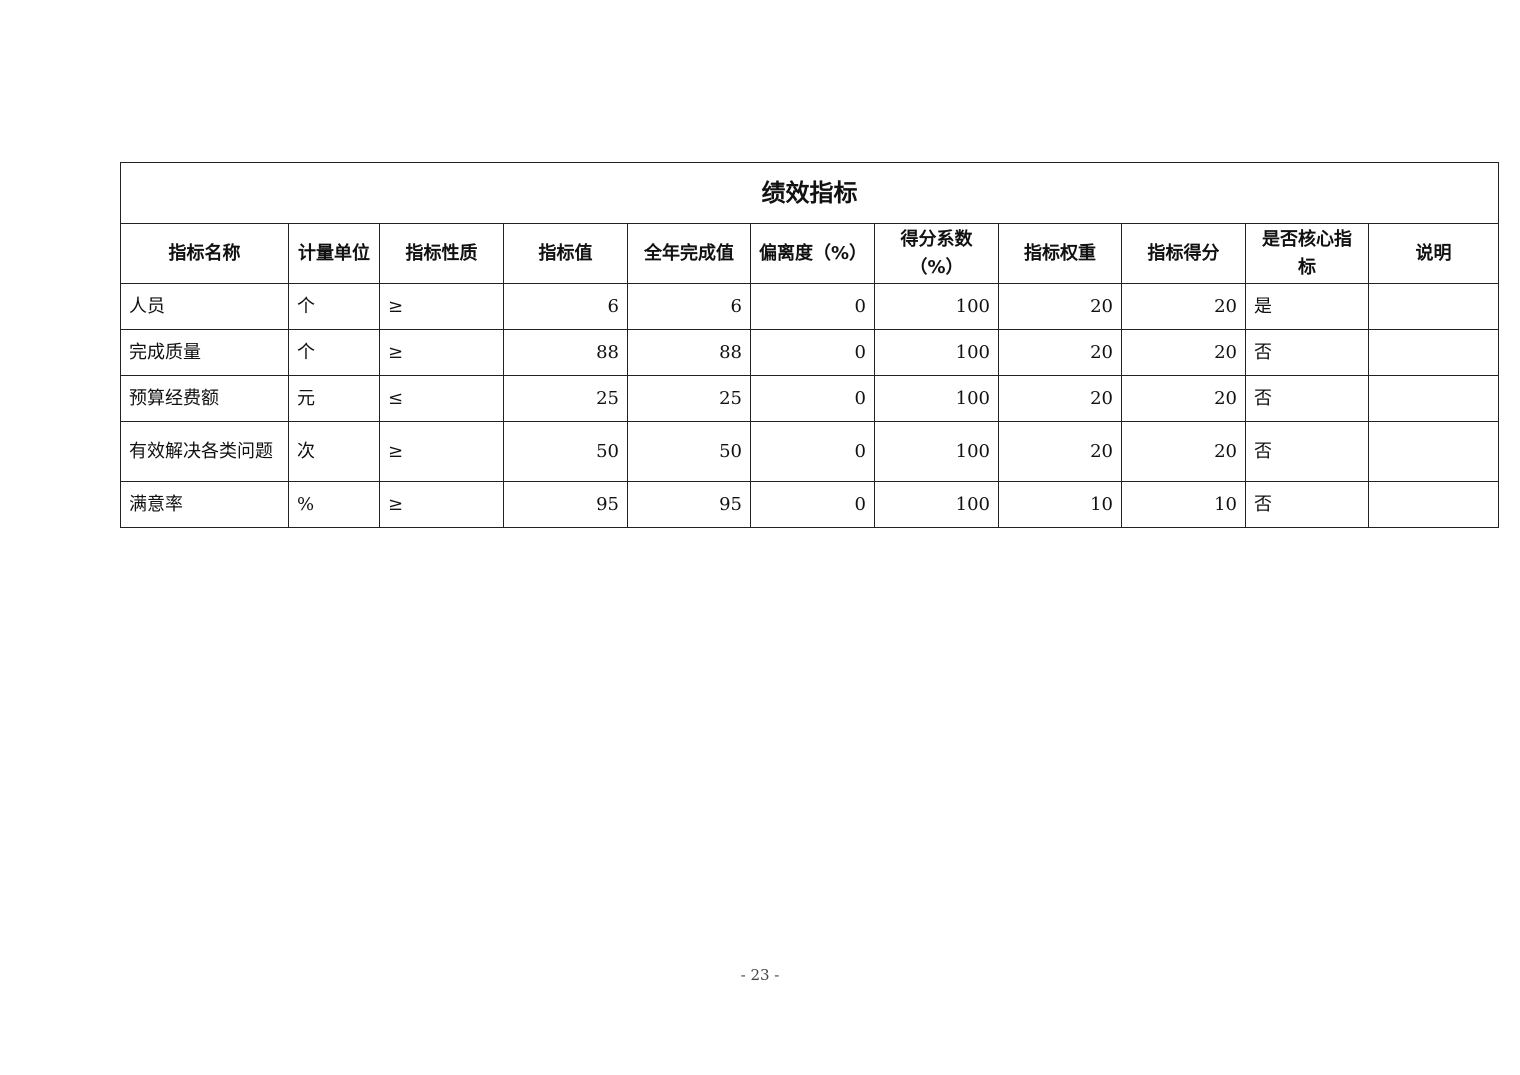 The image size is (1520, 1075). I want to click on column-header: 指标得分, so click(1183, 253).